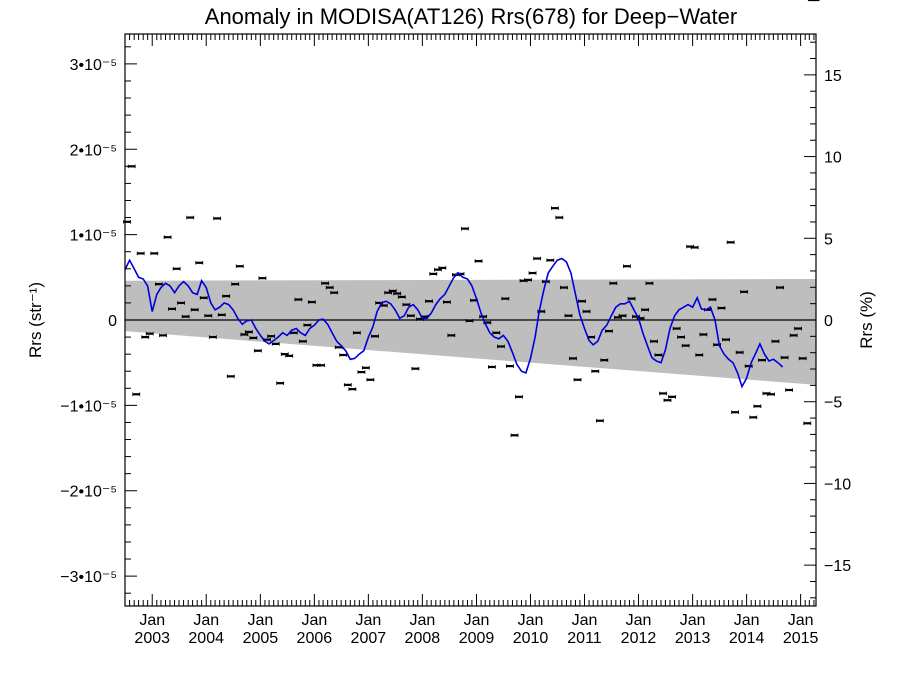 The image size is (900, 675). Describe the element at coordinates (470, 332) in the screenshot. I see `envelope-layer` at that location.